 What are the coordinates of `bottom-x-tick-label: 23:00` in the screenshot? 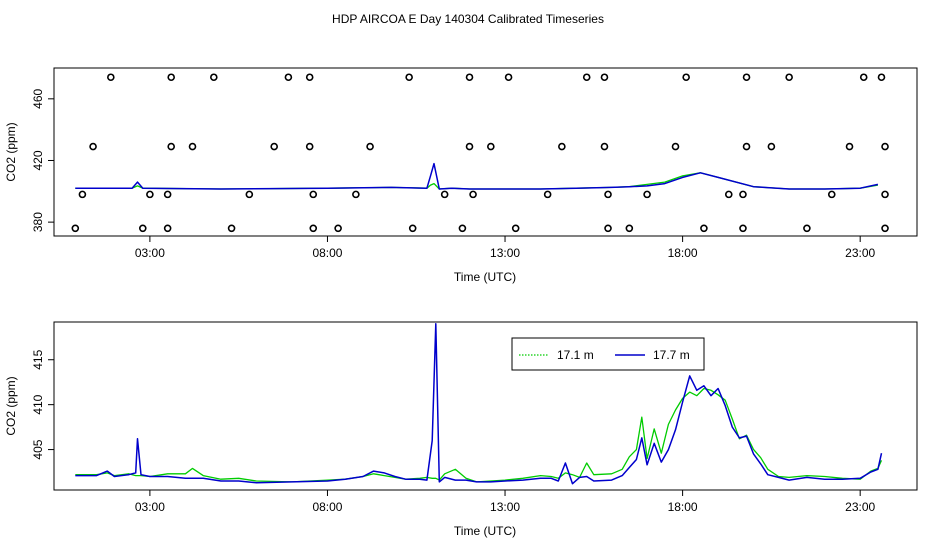 It's located at (860, 507).